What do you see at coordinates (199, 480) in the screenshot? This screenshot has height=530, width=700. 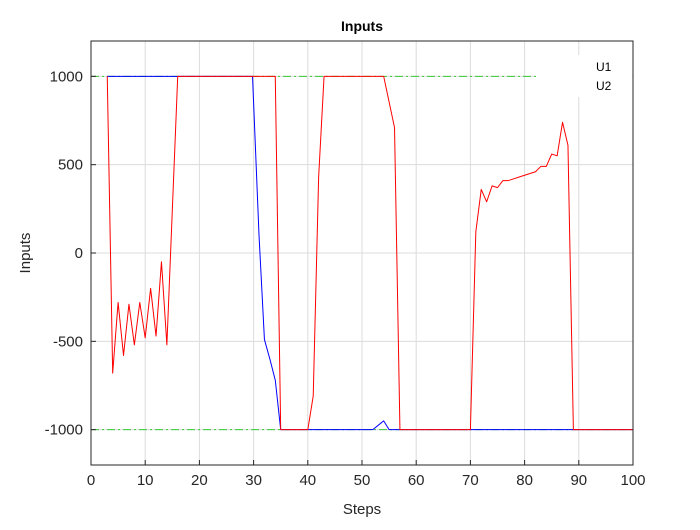 I see `x-tick-label: 20` at bounding box center [199, 480].